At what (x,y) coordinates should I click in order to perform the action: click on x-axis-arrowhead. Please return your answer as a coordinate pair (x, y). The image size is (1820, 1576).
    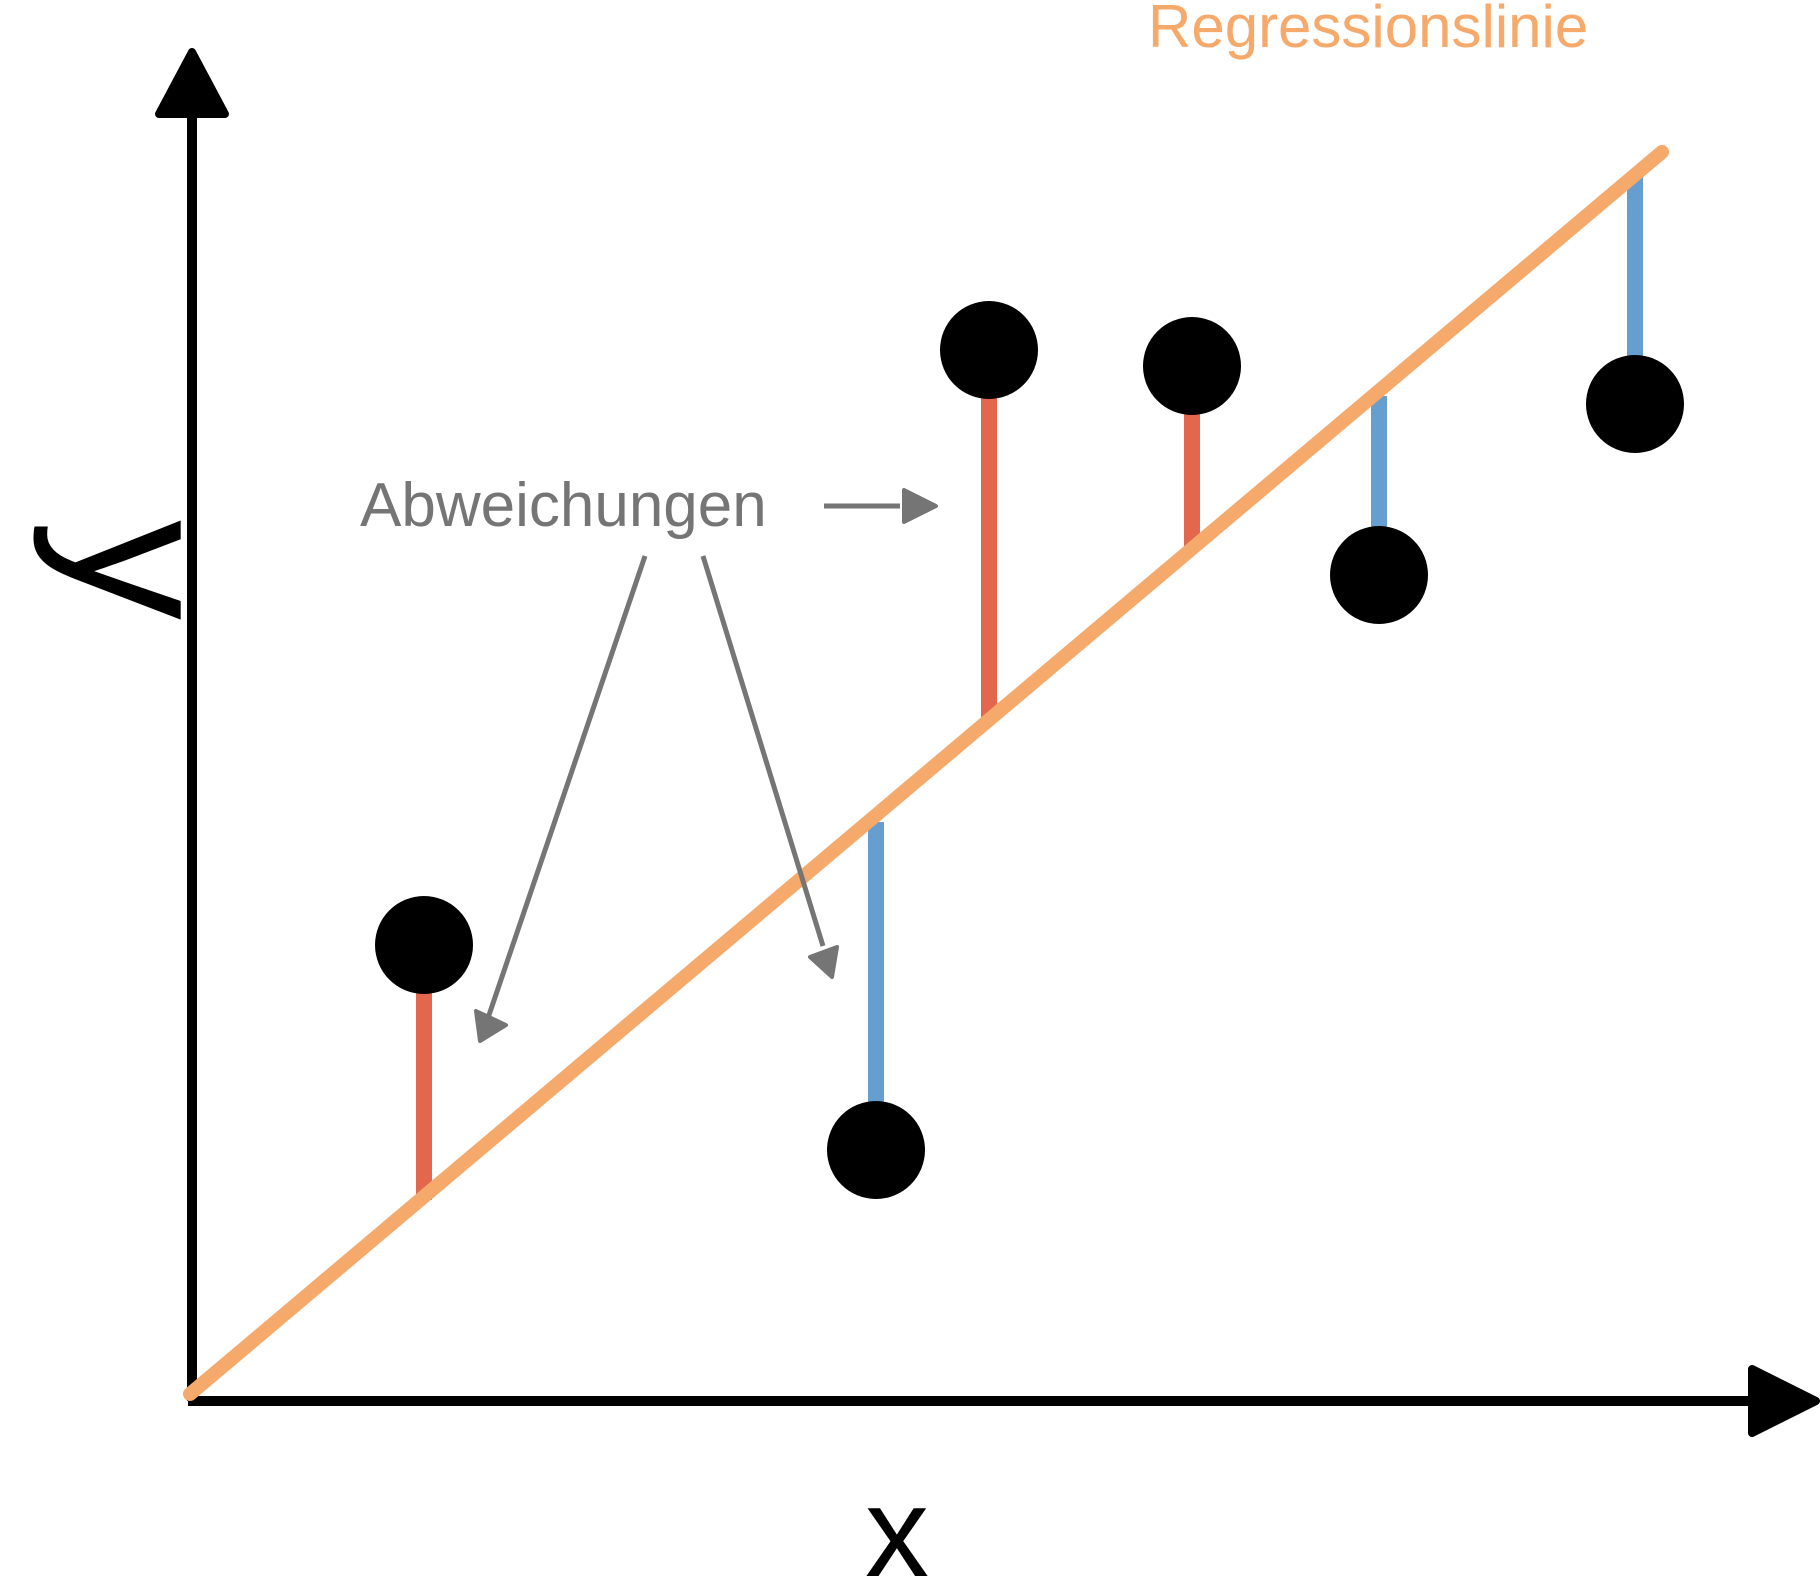
    Looking at the image, I should click on (1784, 1401).